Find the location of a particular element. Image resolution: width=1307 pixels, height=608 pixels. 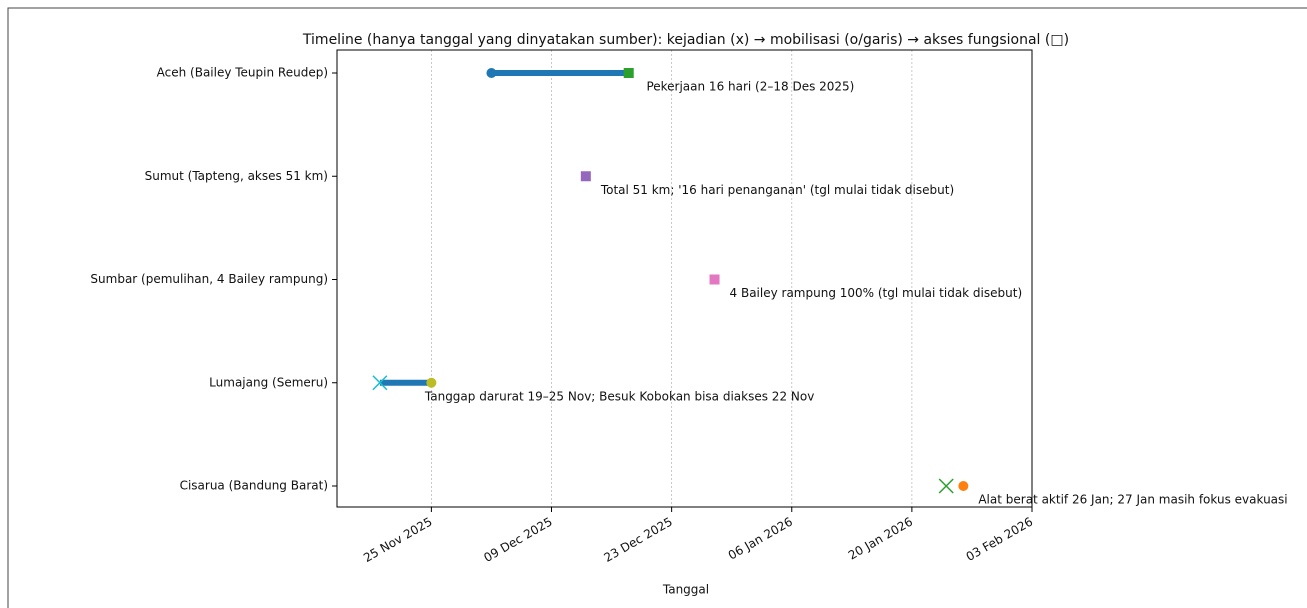

y-tick-label: Sumut (Tapteng, akses 51 km) is located at coordinates (236, 176).